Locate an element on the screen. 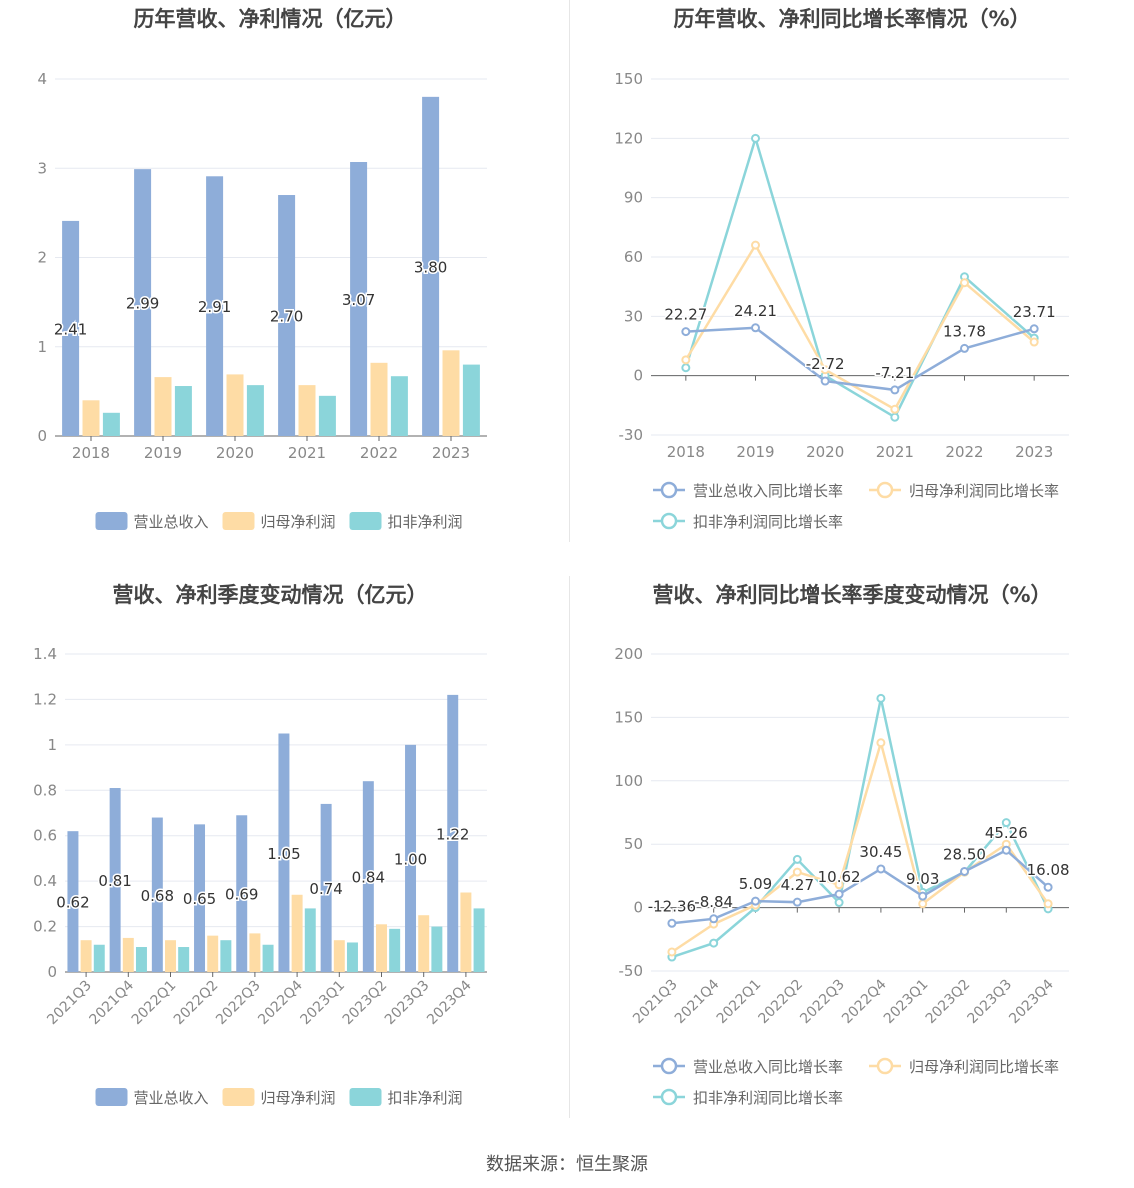 The height and width of the screenshot is (1188, 1134). bottom-divider is located at coordinates (569, 847).